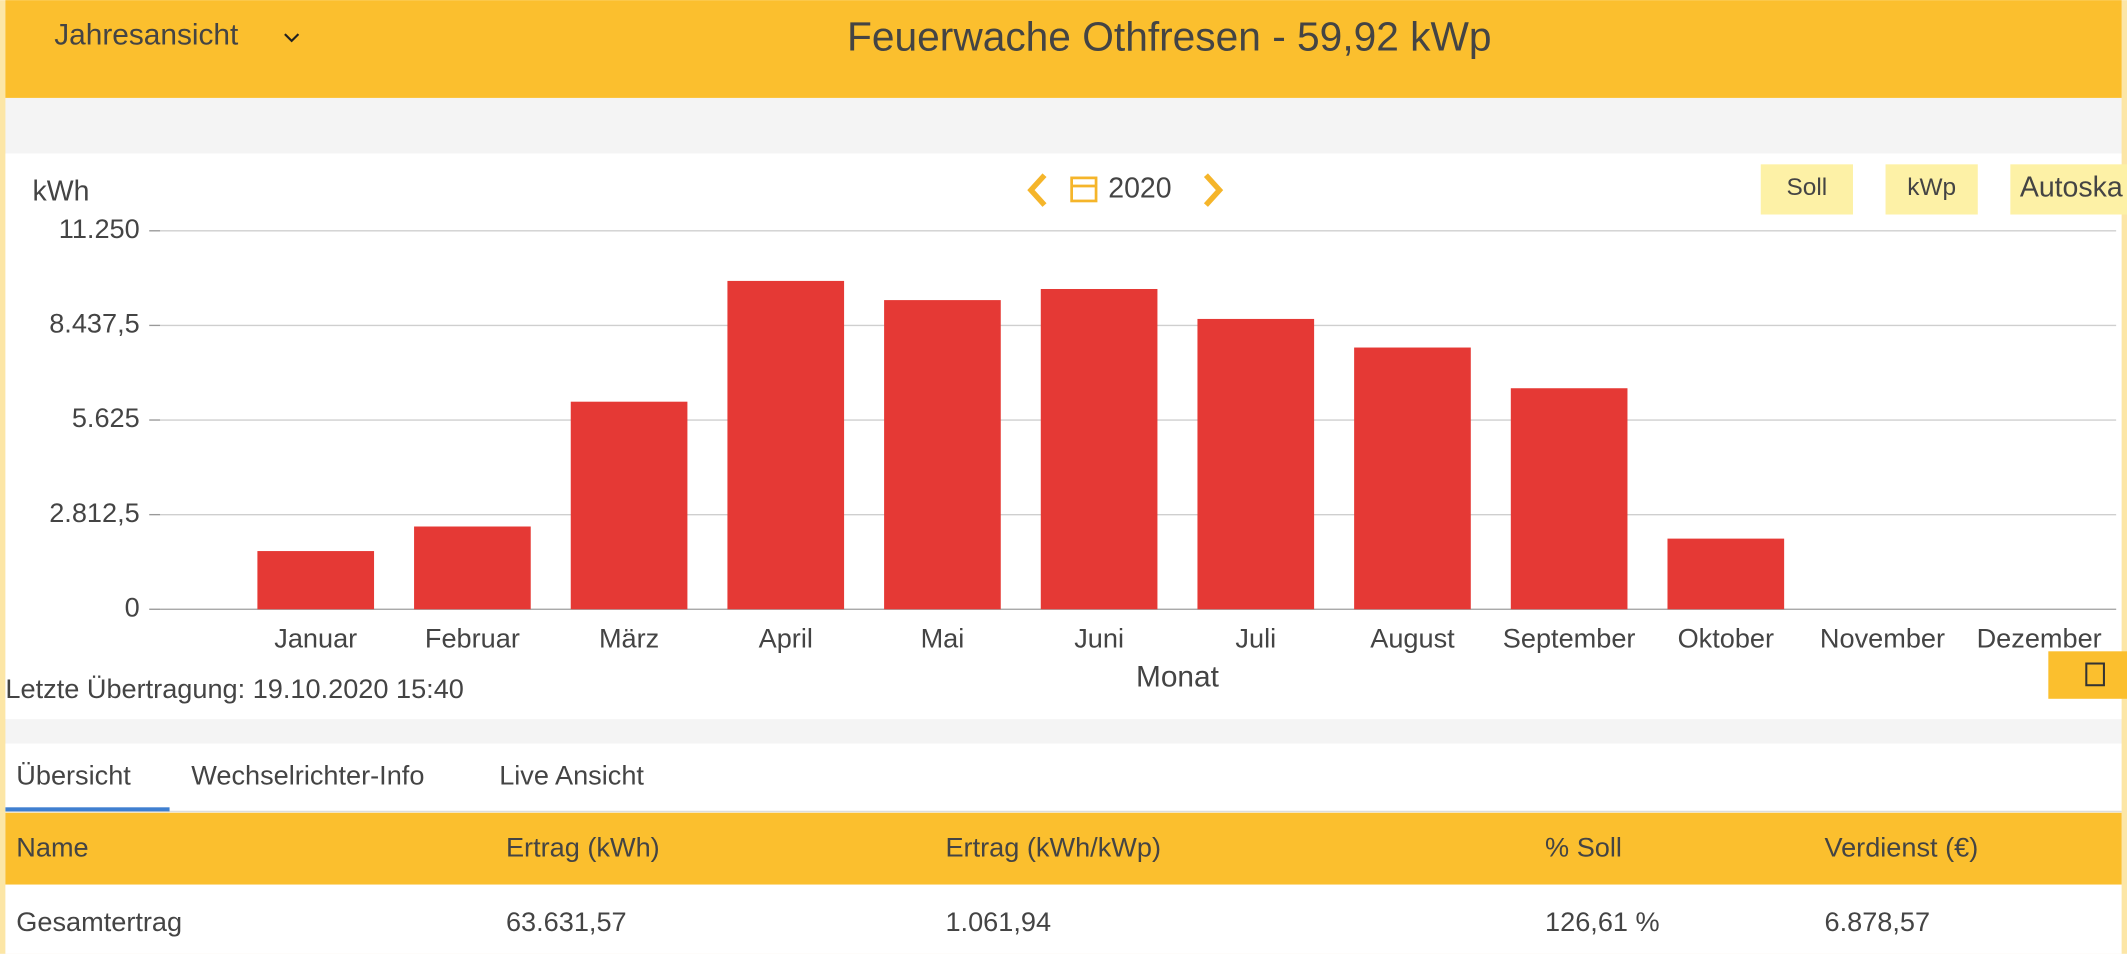 The image size is (2127, 954). Describe the element at coordinates (1602, 921) in the screenshot. I see `table-cell: 126,61 %` at that location.